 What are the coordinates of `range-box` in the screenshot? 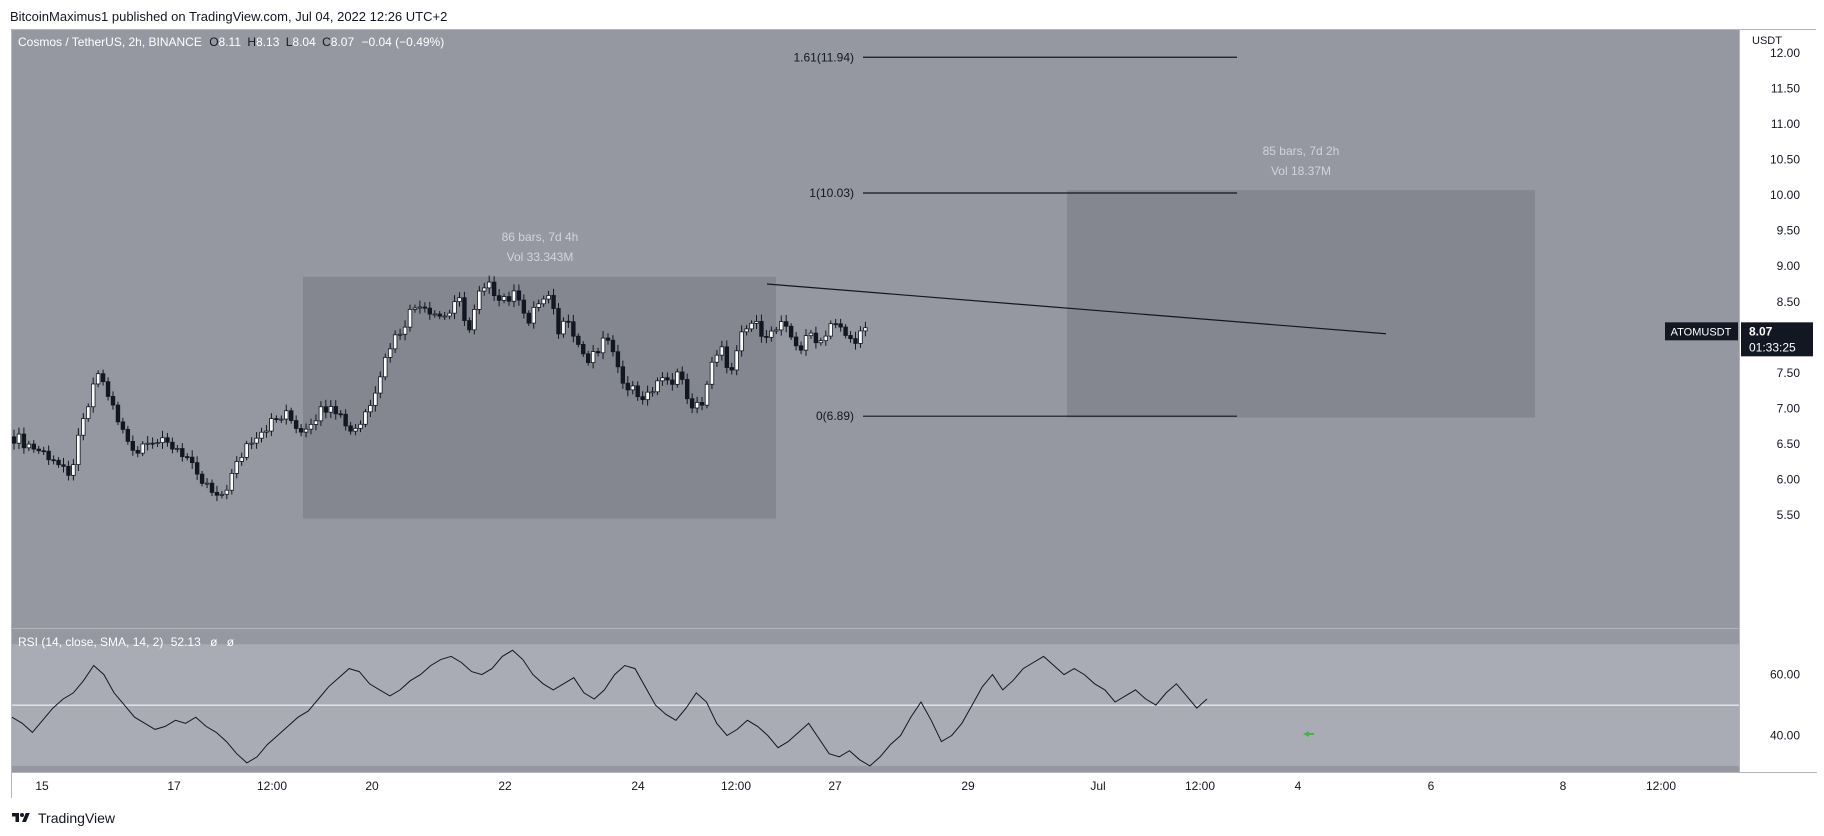 It's located at (1301, 304).